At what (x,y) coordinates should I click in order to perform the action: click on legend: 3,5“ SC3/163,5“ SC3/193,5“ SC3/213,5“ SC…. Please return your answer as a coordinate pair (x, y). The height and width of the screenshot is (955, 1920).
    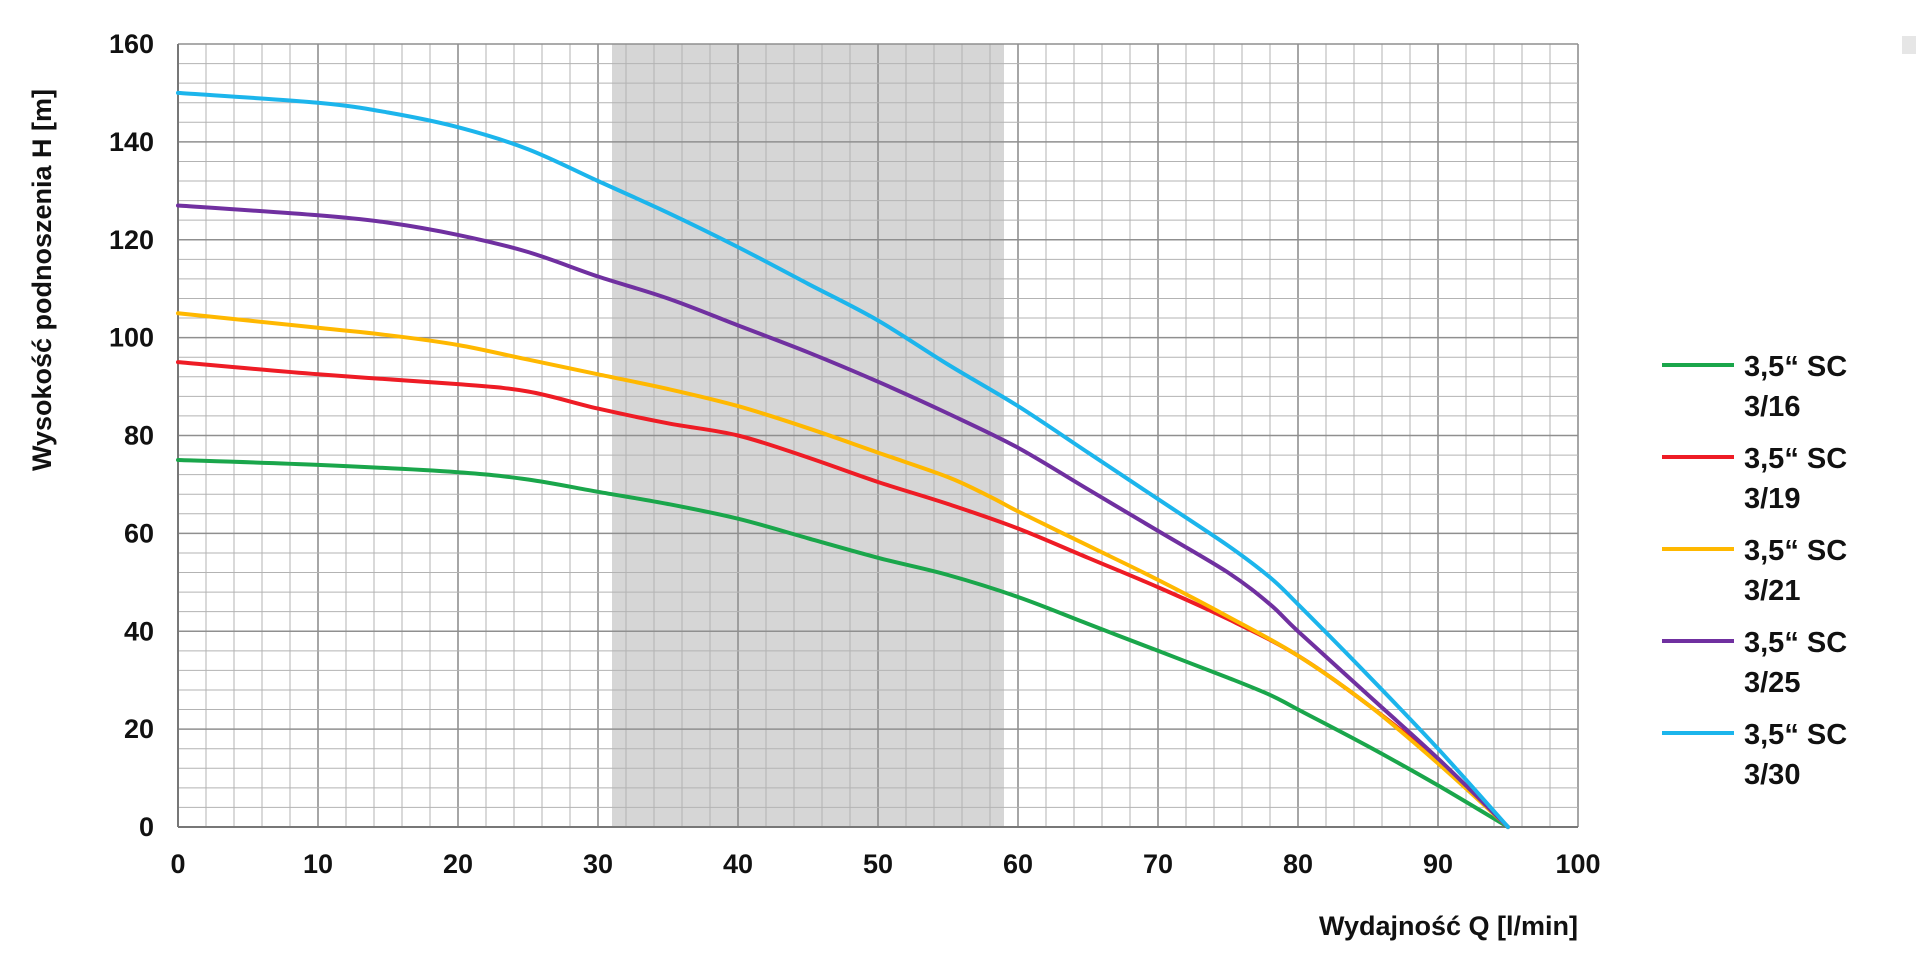
    Looking at the image, I should click on (1754, 571).